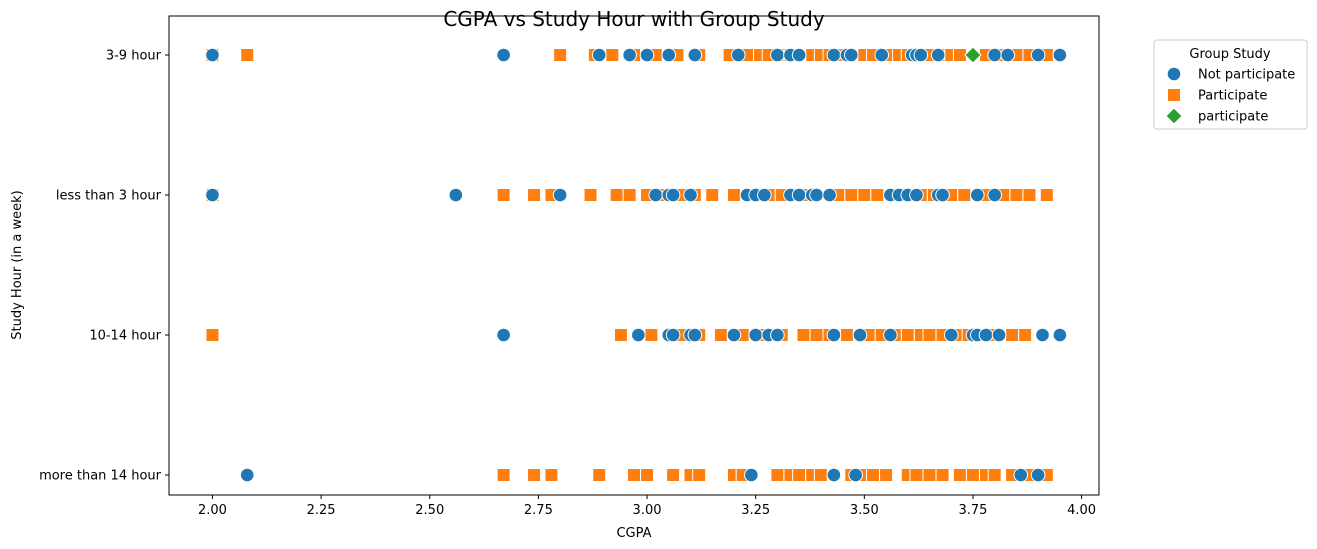 The width and height of the screenshot is (1317, 549). I want to click on x-tick-label: 2.50, so click(429, 510).